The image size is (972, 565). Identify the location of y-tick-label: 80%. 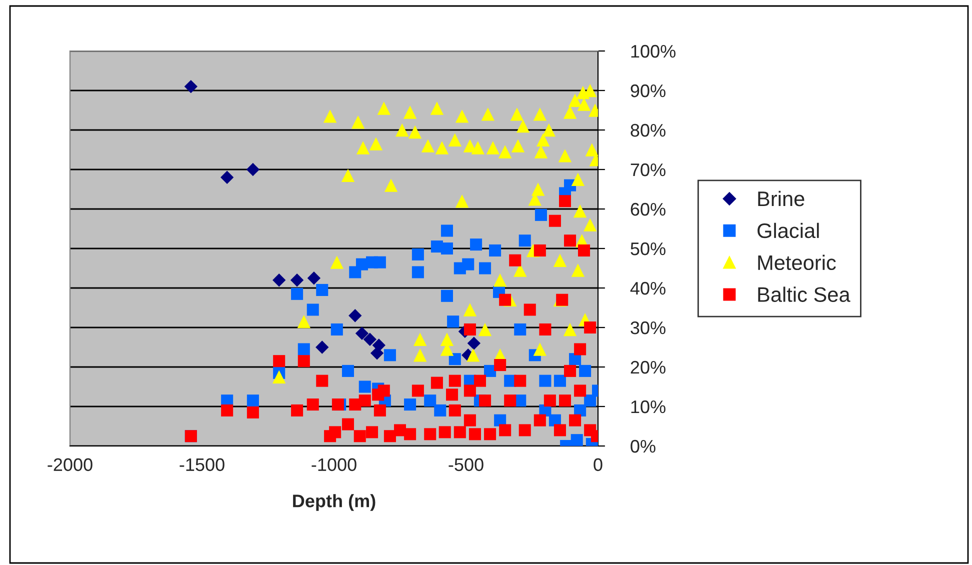
(648, 130).